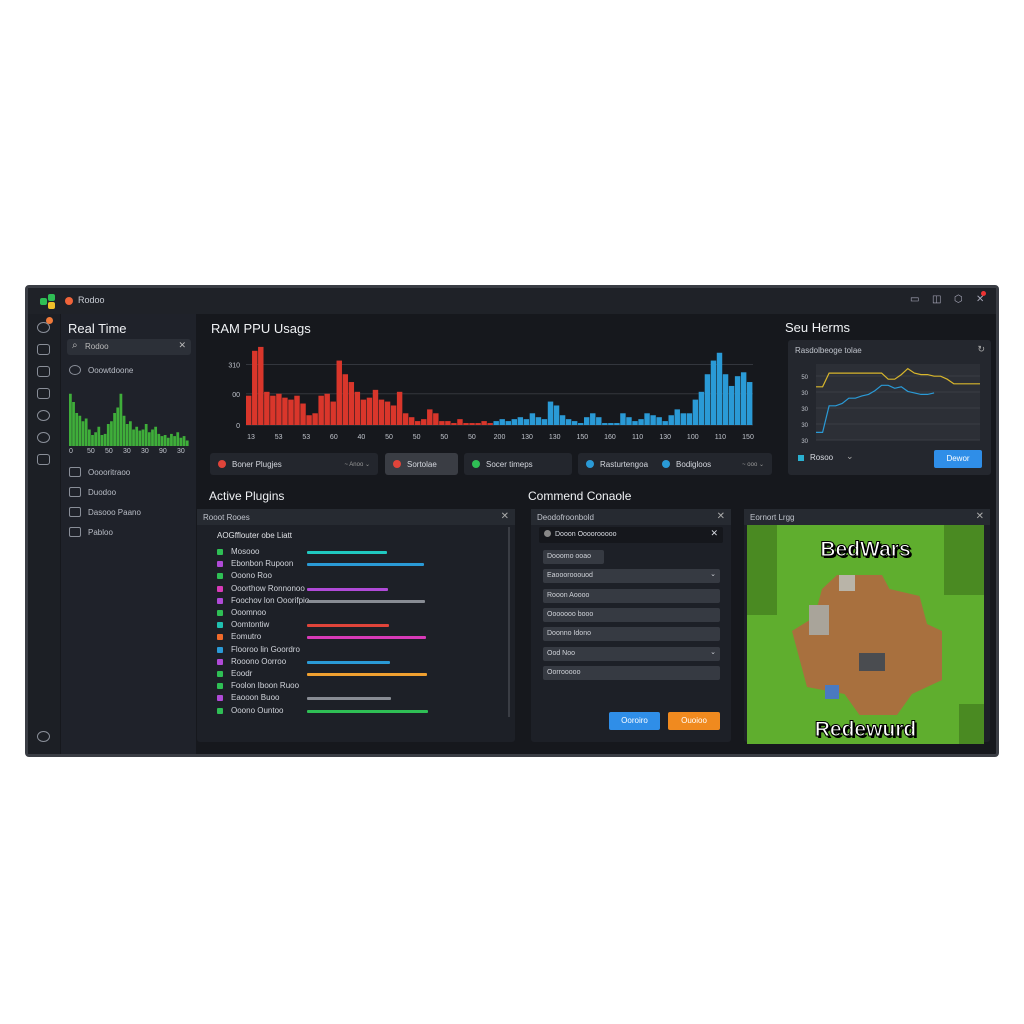  What do you see at coordinates (631, 673) in the screenshot?
I see `console-field: Oorrooooo` at bounding box center [631, 673].